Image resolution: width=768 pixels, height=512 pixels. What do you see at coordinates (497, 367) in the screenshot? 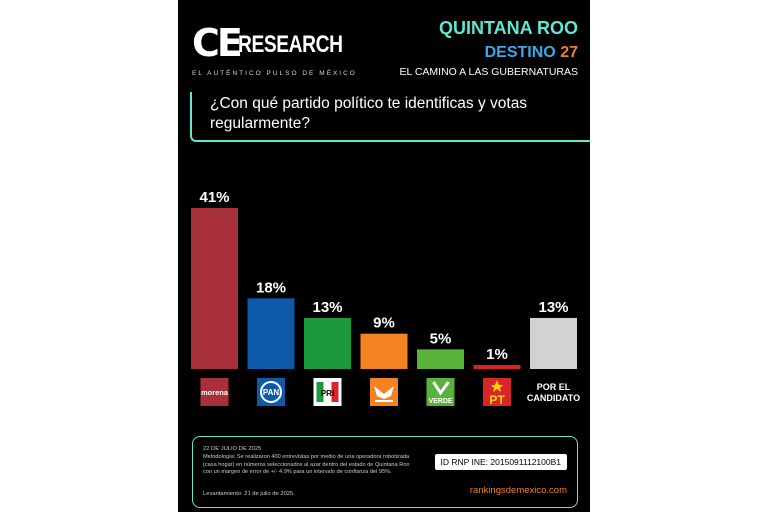
I see `bar-pt` at bounding box center [497, 367].